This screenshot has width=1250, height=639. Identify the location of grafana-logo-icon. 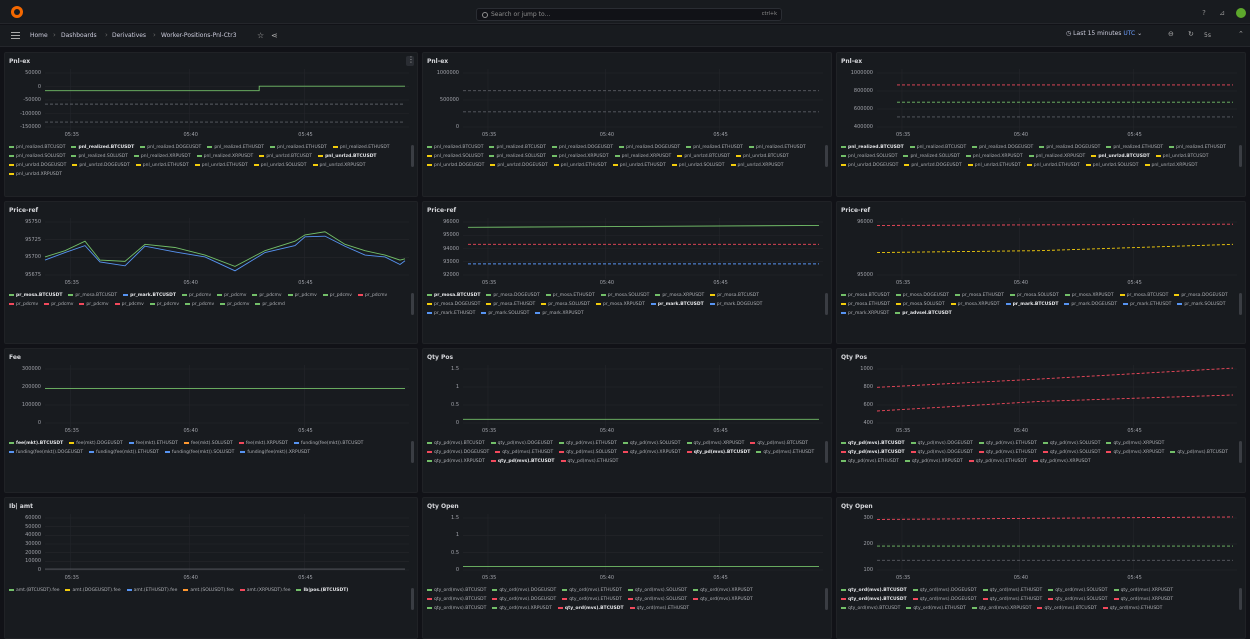
(17, 12).